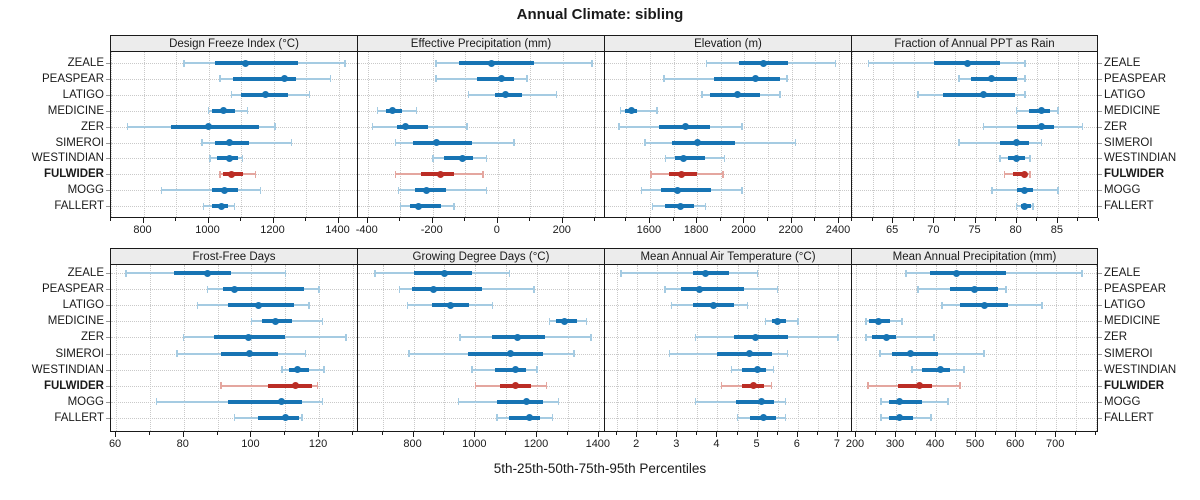 This screenshot has width=1200, height=500. Describe the element at coordinates (79, 417) in the screenshot. I see `row-label-left: FALLERT` at that location.